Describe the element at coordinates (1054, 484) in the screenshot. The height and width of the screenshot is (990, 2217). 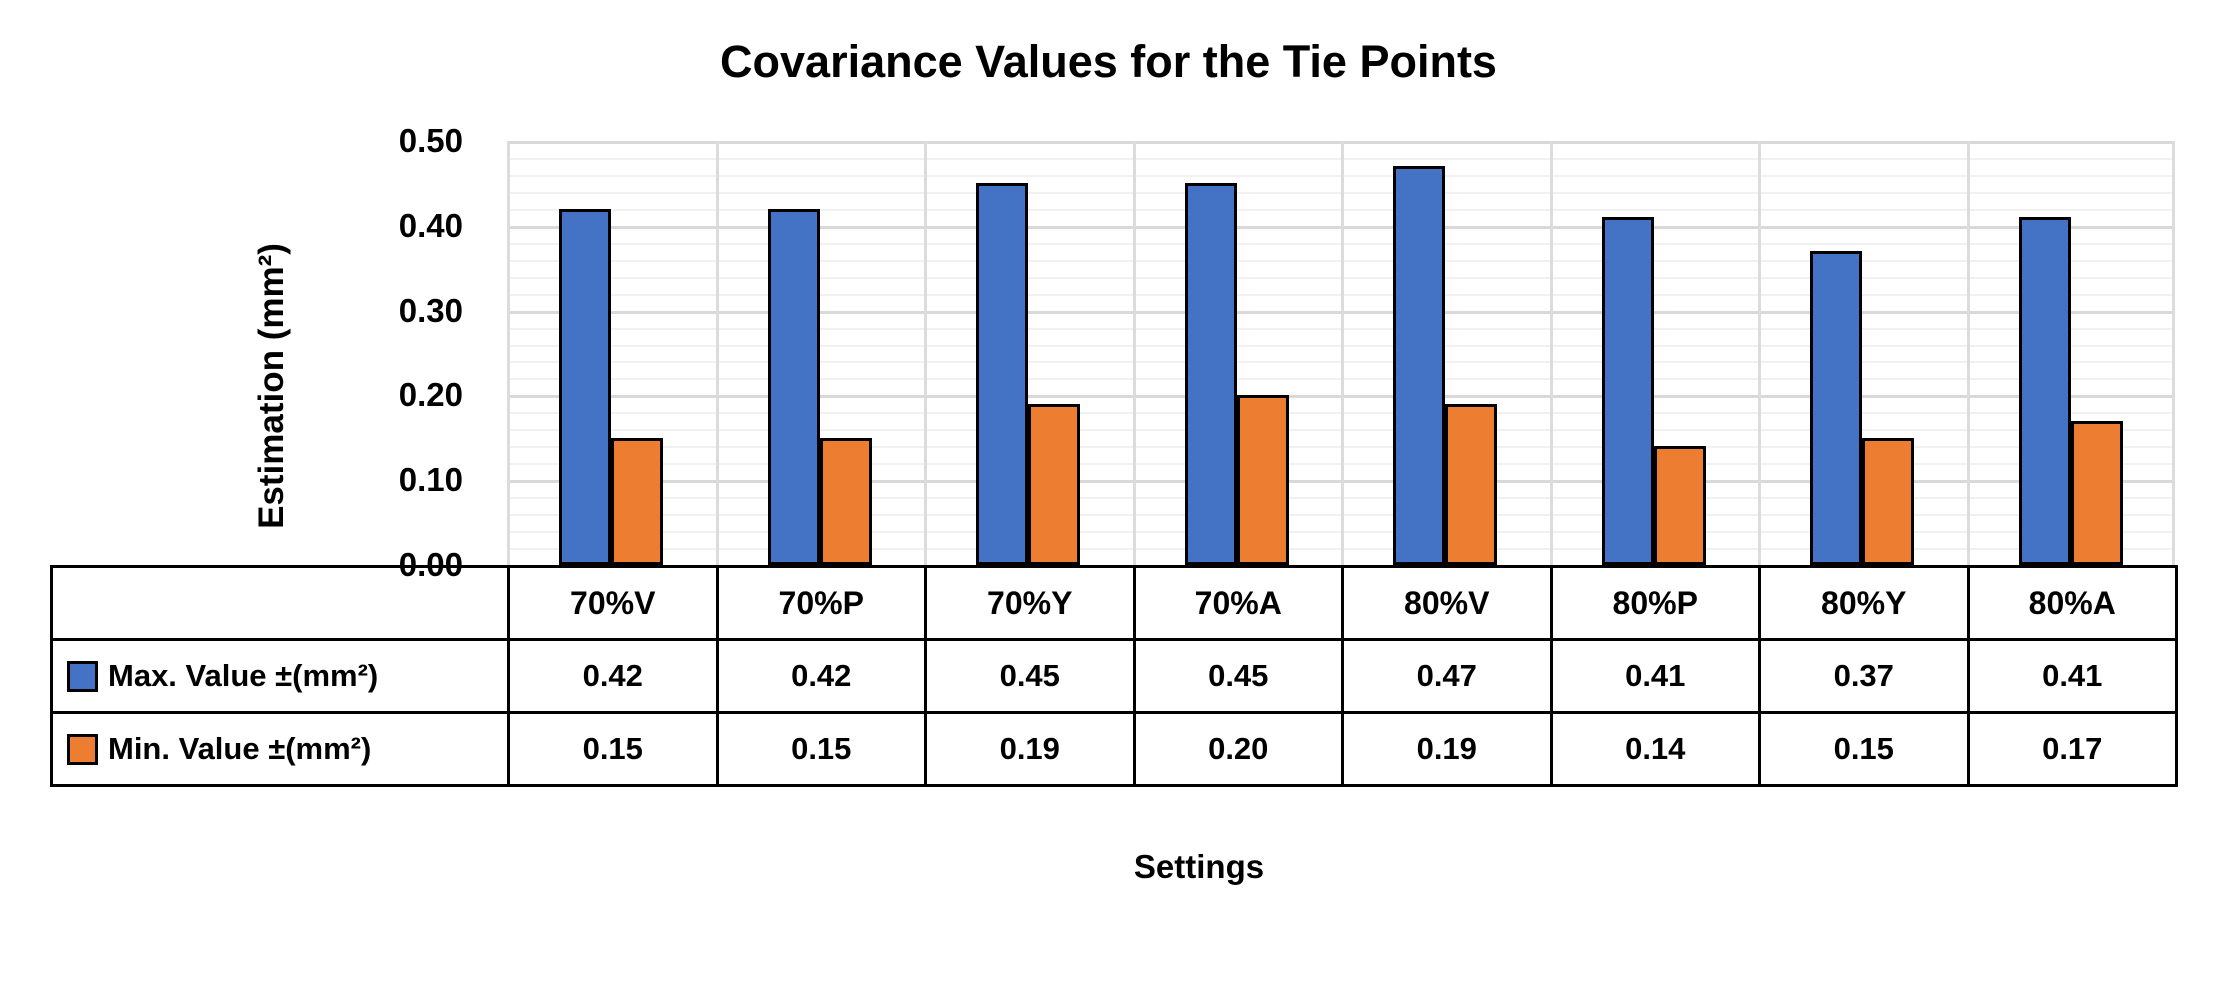
I see `min-value-bar-70%Y` at that location.